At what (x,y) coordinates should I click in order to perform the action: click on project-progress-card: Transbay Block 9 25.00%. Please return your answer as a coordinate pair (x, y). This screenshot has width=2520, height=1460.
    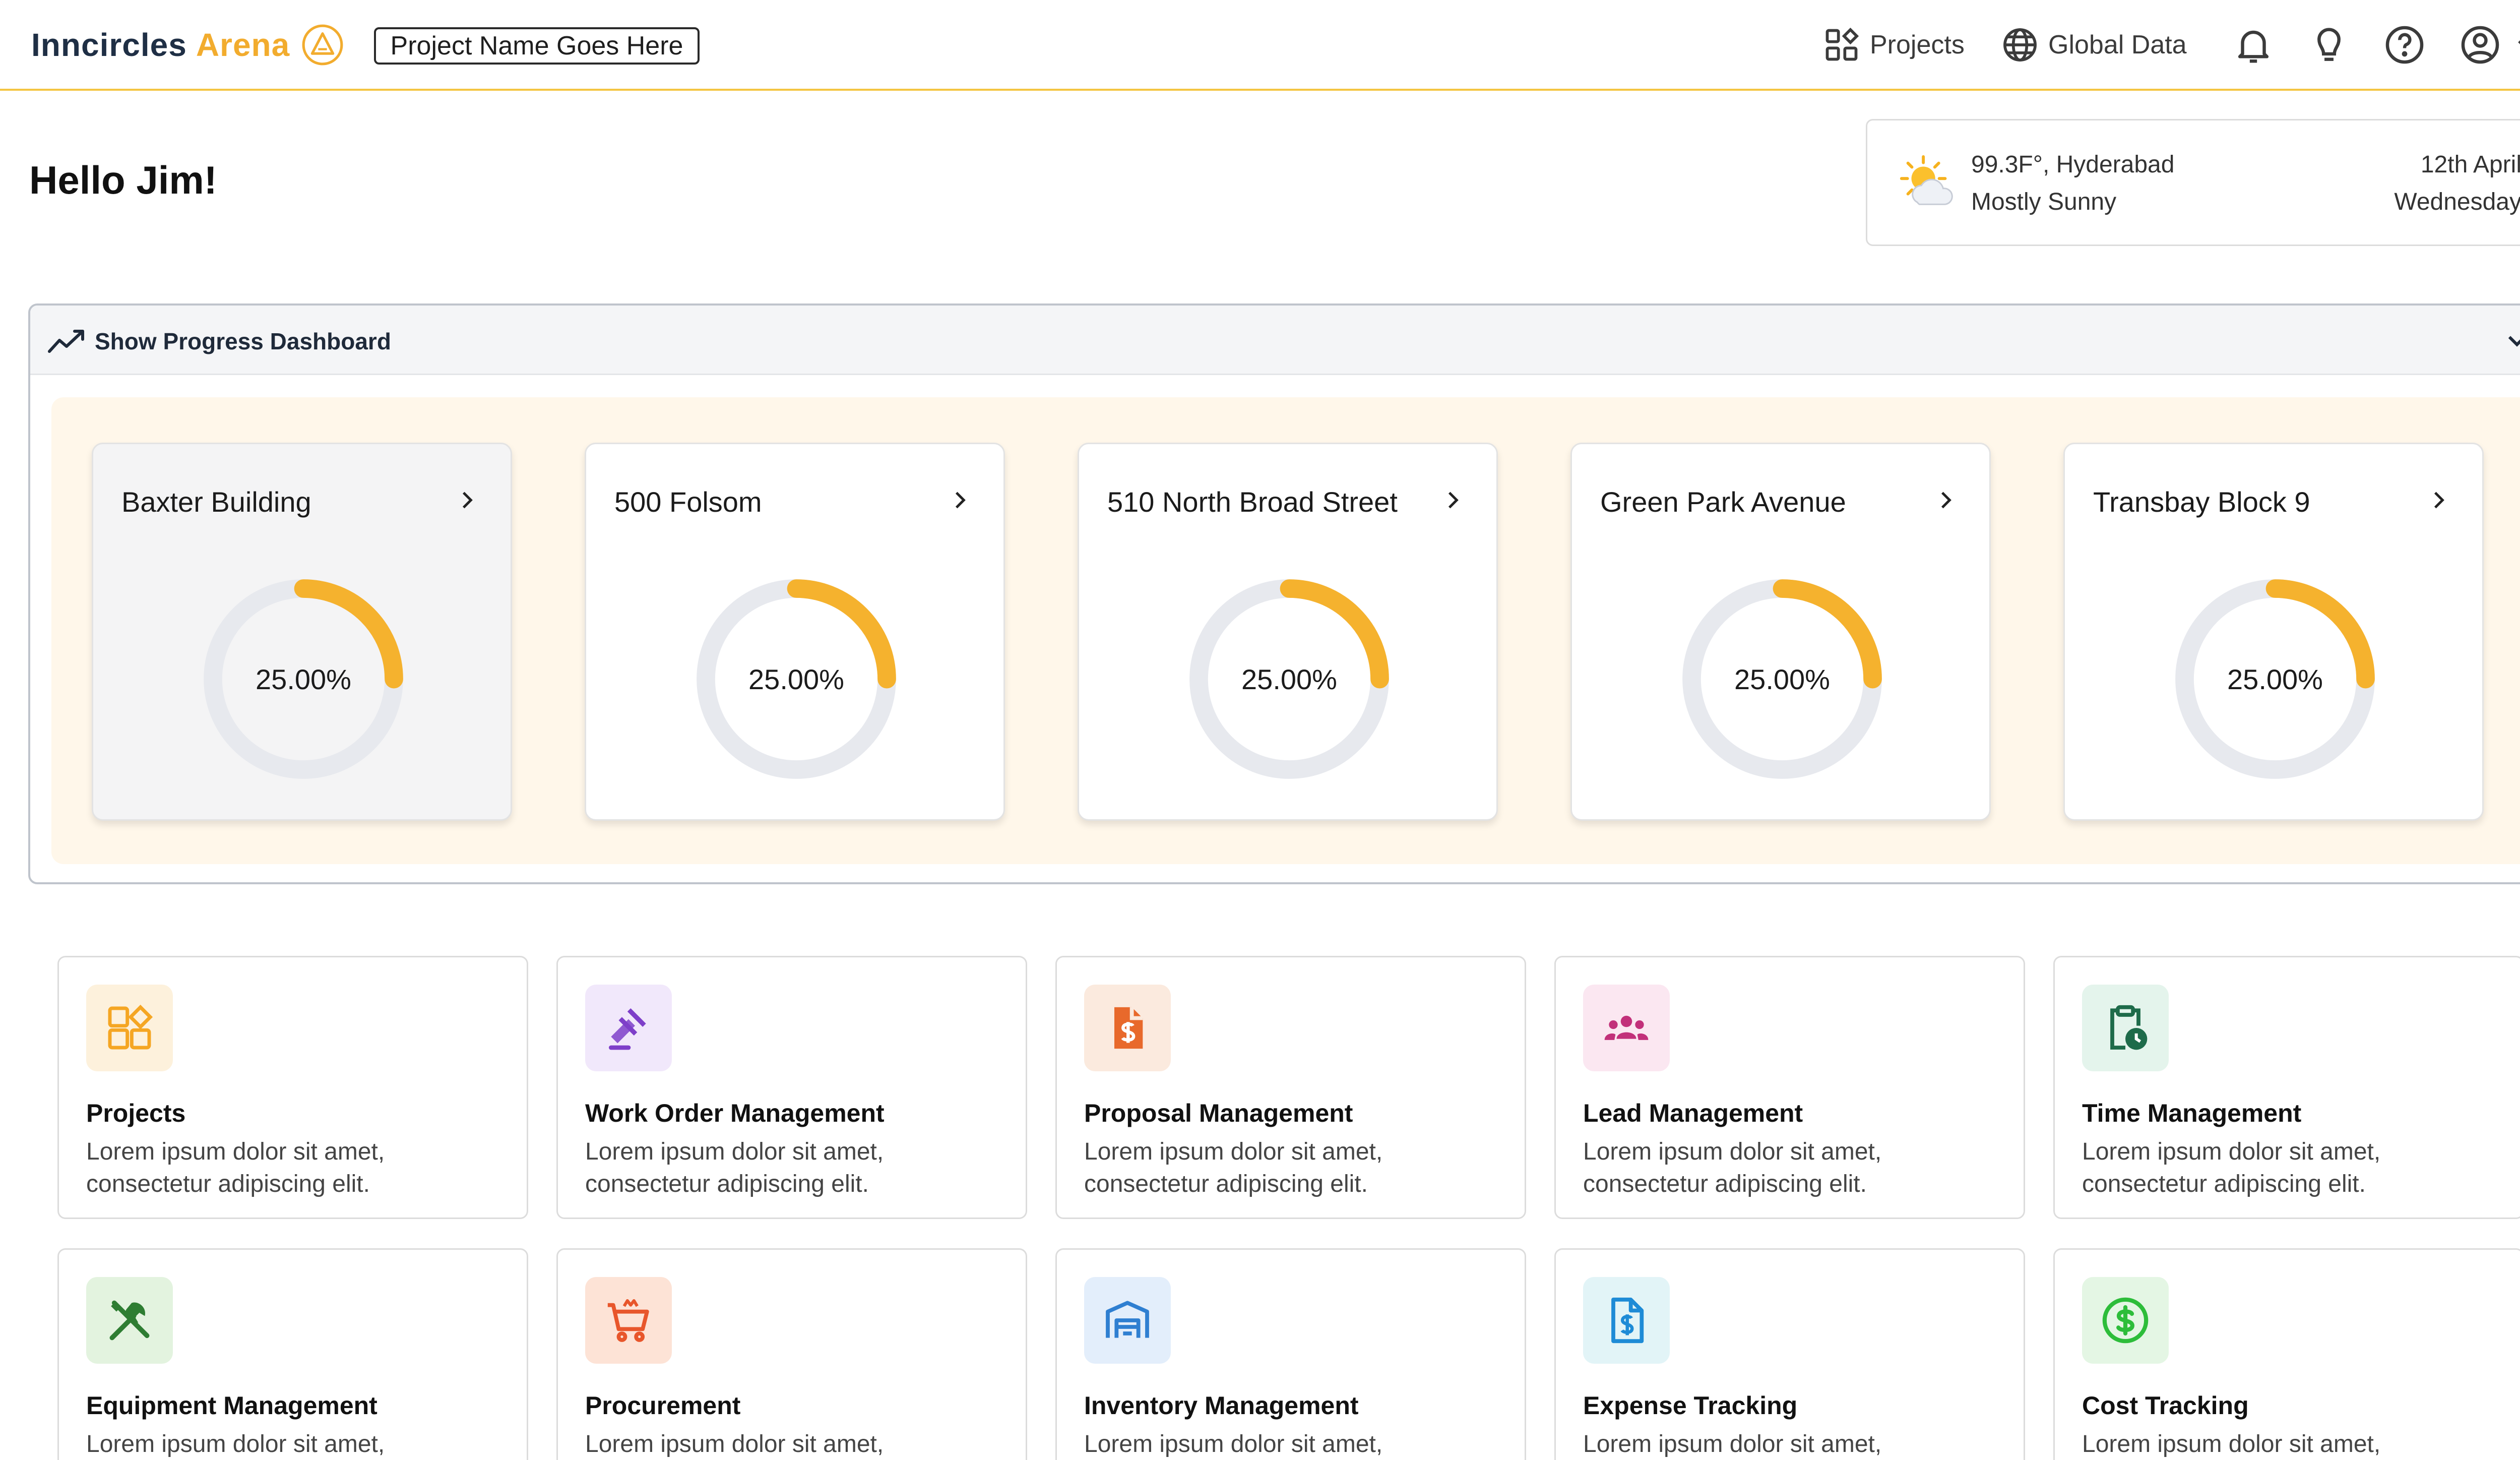
    Looking at the image, I should click on (2273, 632).